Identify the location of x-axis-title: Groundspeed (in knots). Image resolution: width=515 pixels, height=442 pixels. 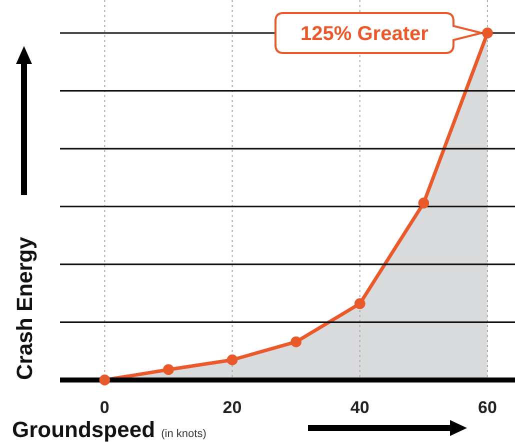
(109, 429).